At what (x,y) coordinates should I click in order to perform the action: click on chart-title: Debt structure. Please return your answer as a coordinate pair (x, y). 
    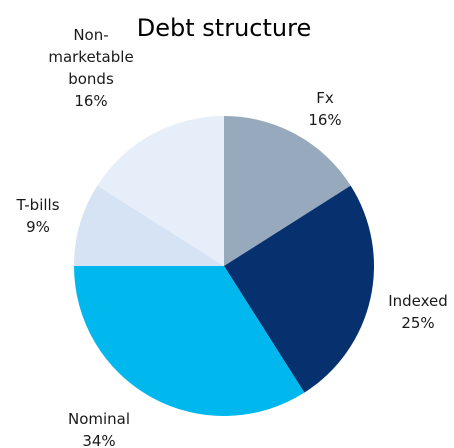
    Looking at the image, I should click on (224, 28).